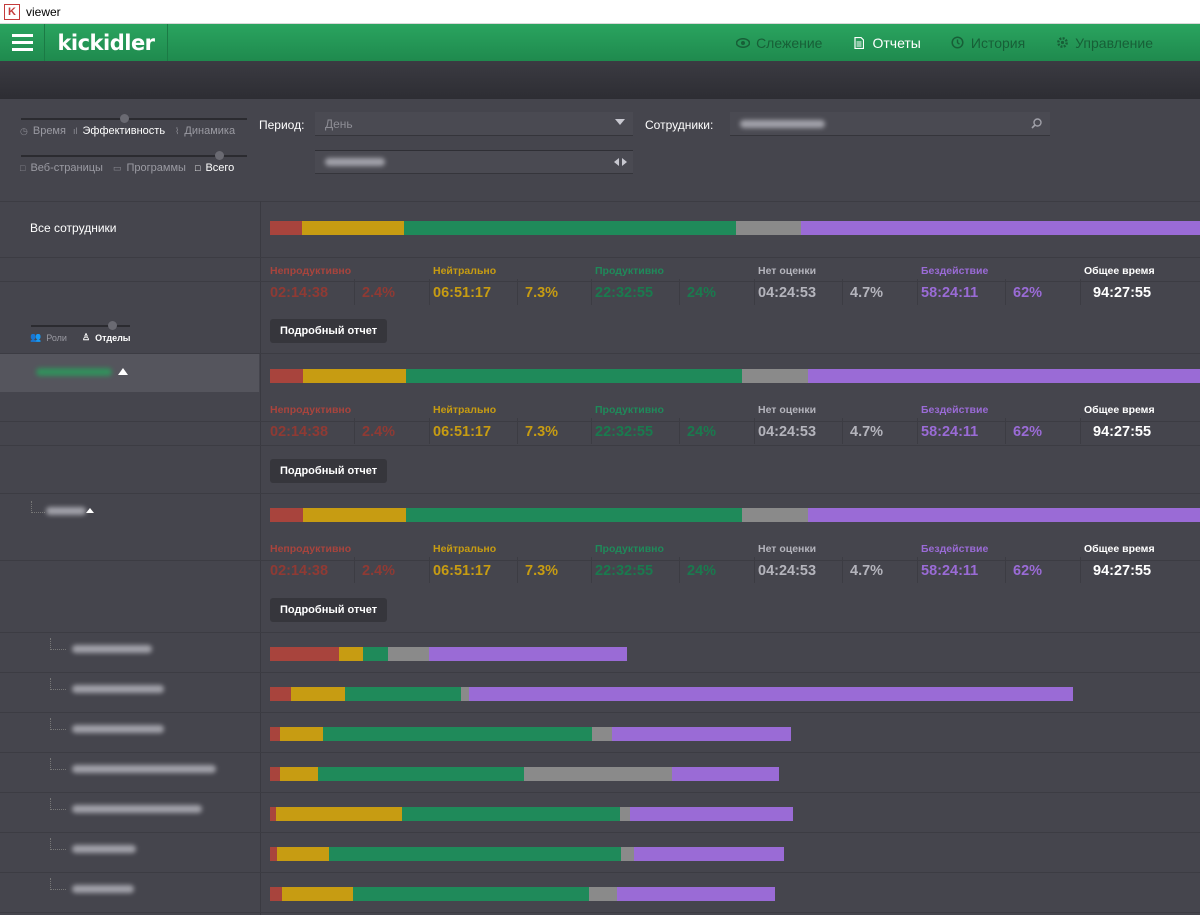  I want to click on mode-efficiency: ıl Эффективность, so click(119, 131).